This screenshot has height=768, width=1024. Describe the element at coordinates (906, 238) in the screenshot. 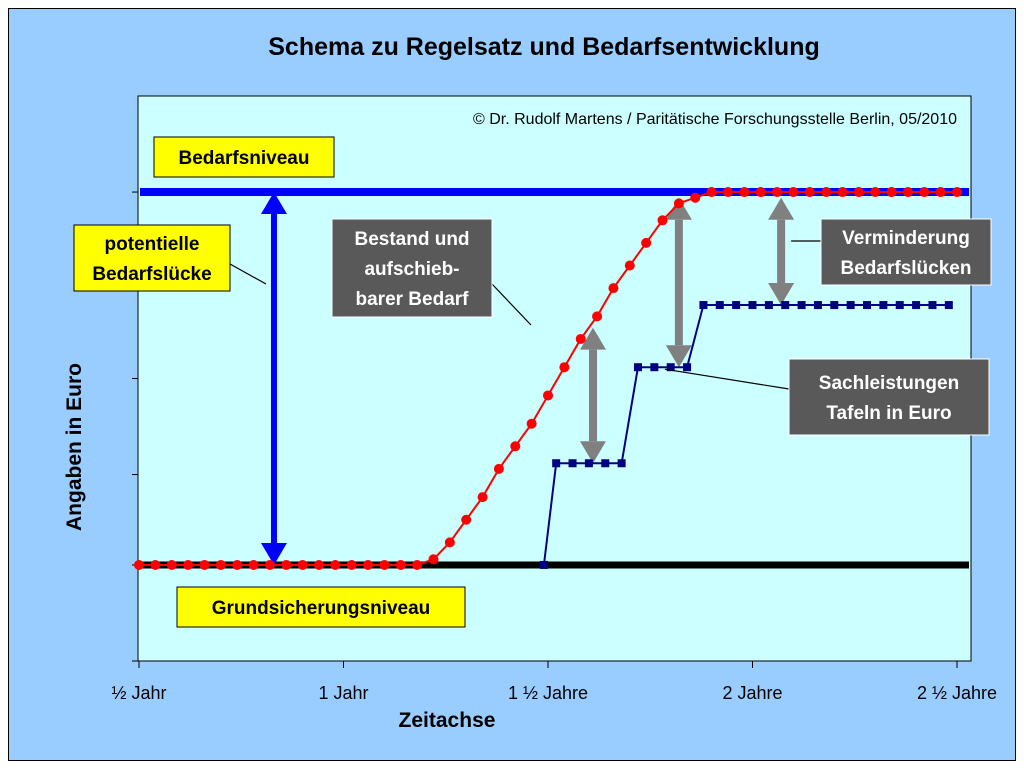

I see `callout-text: Verminderung` at that location.